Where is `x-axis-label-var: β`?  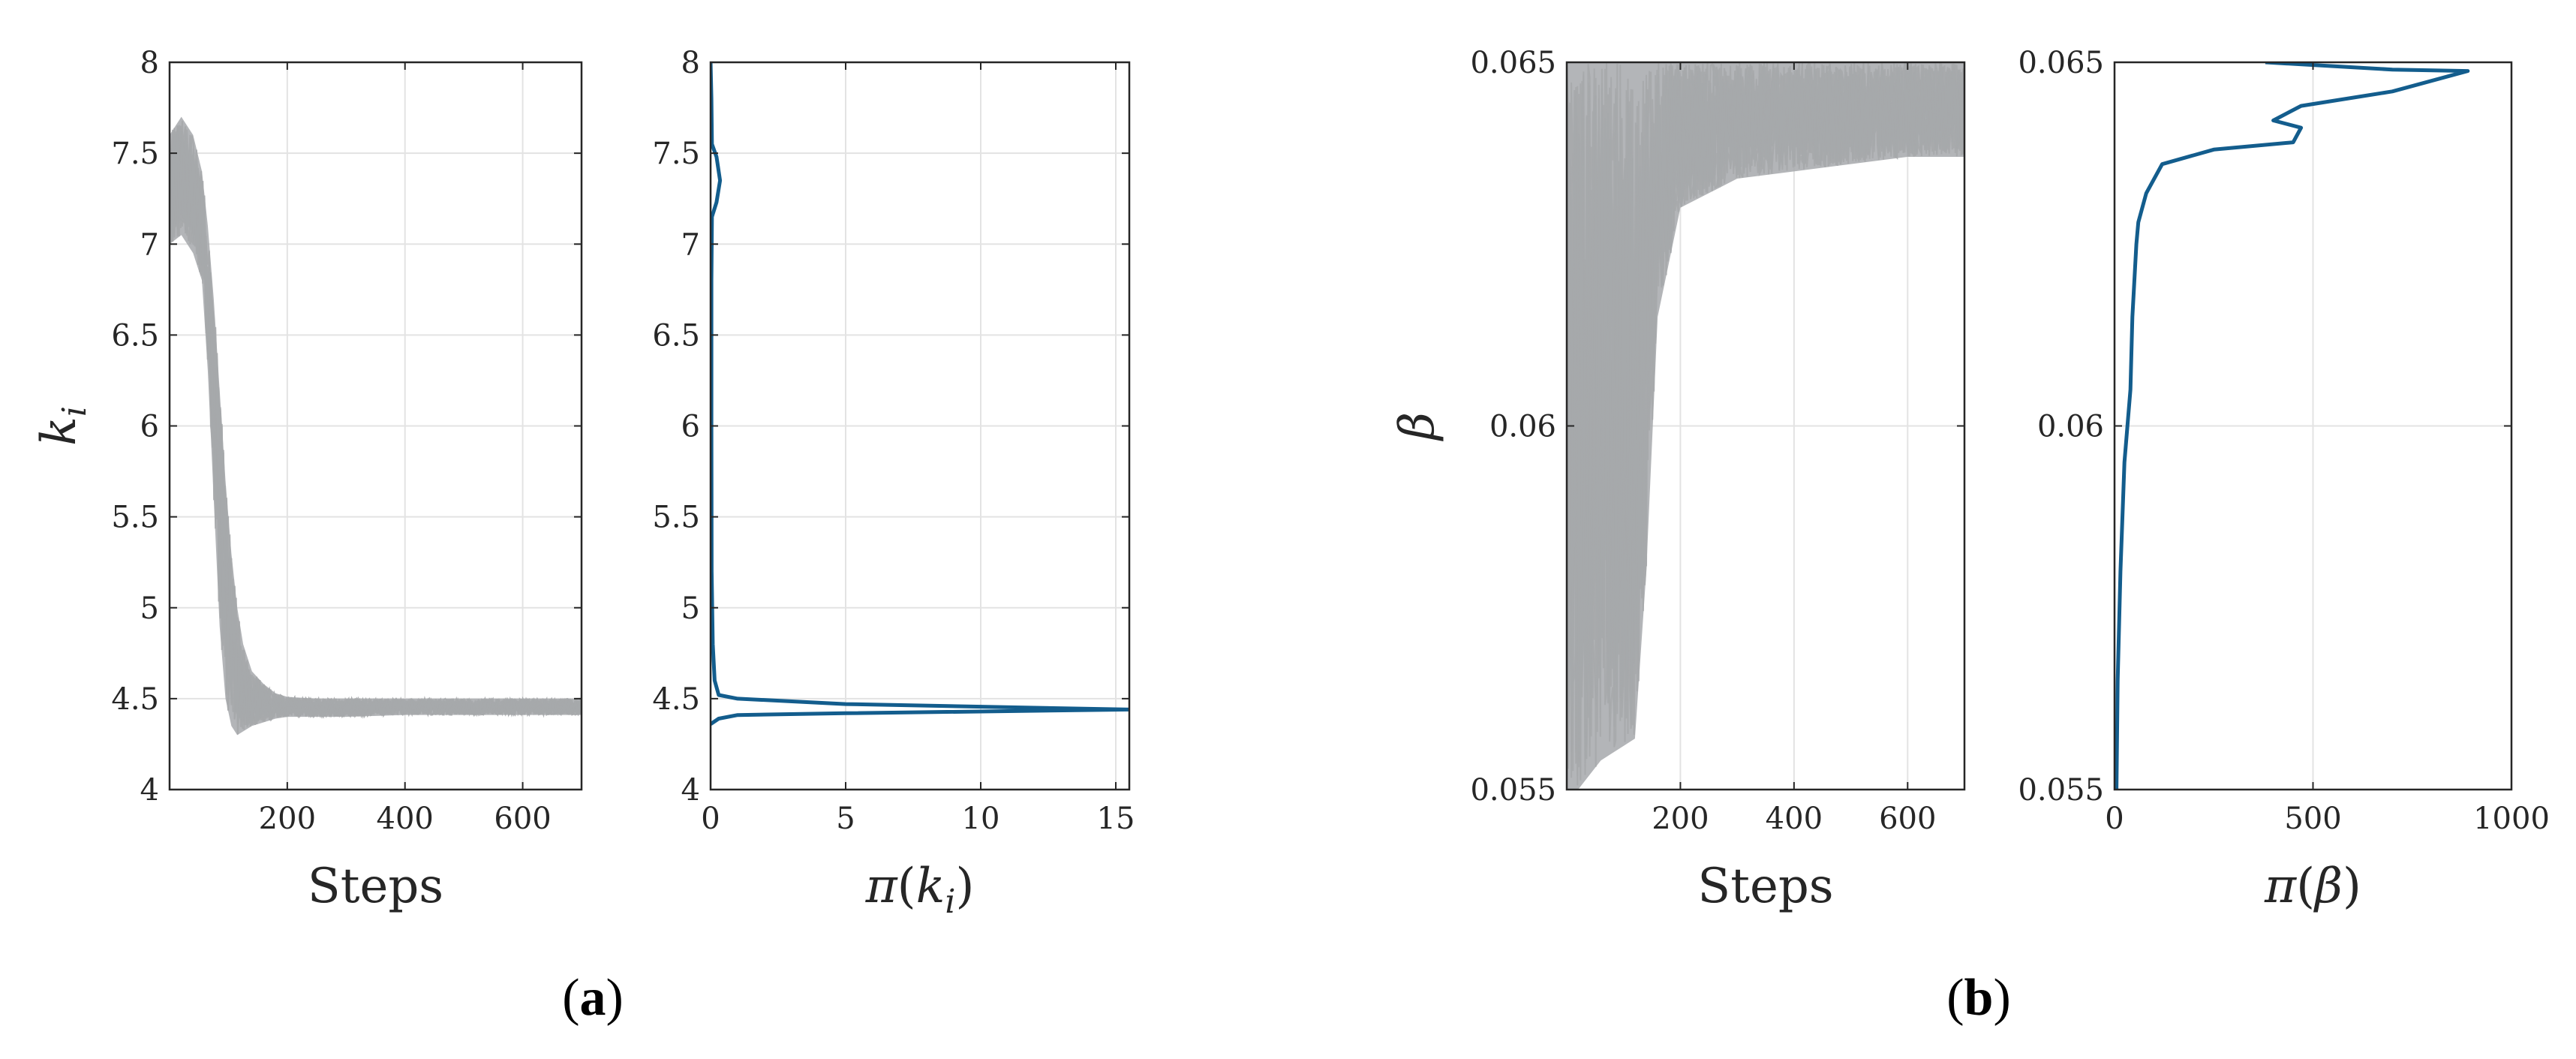 x-axis-label-var: β is located at coordinates (2328, 886).